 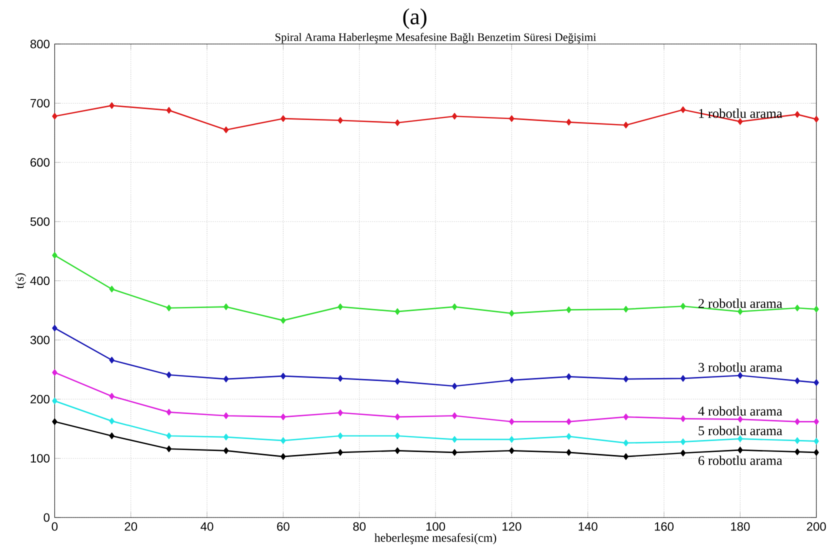 I want to click on chart-title: Spiral Arama Haberleşme Mesafesine Bağlı Benzetim Süresi Değişimi, so click(x=436, y=38).